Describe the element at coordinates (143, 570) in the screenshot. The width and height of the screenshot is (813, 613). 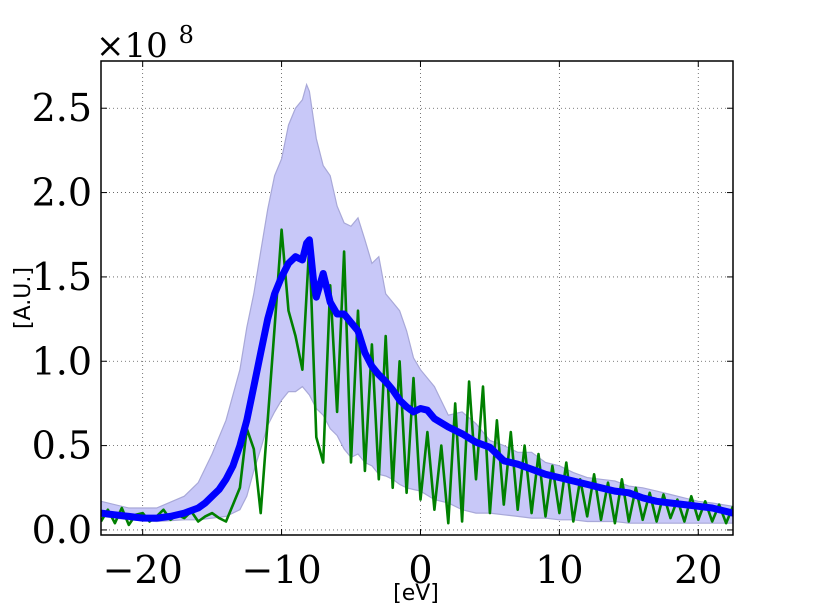
I see `x-tick-label: −20` at that location.